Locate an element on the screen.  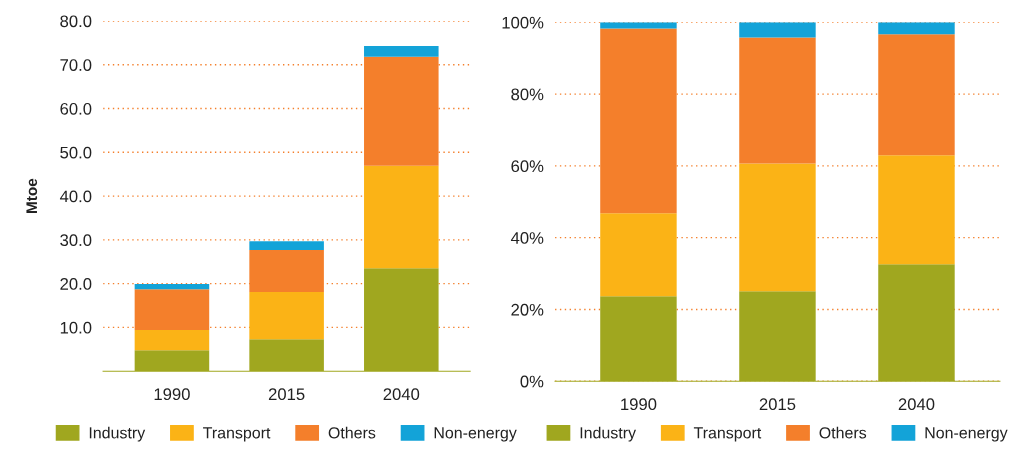
y-tick-label: 60.0 is located at coordinates (76, 108).